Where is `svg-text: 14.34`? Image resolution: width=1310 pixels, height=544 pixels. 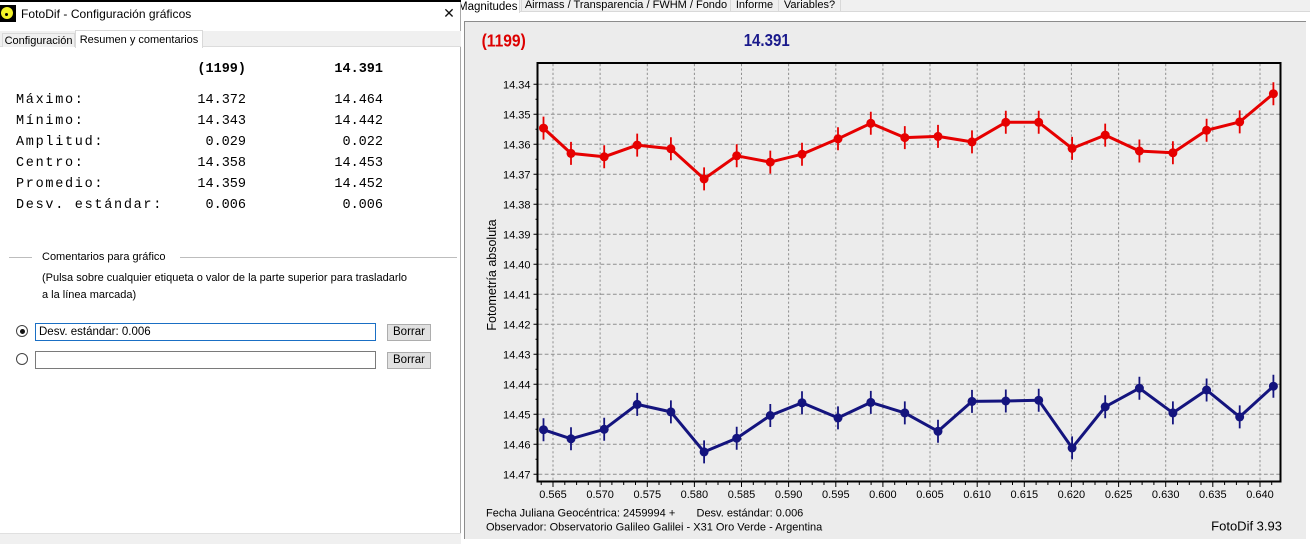
svg-text: 14.34 is located at coordinates (517, 85).